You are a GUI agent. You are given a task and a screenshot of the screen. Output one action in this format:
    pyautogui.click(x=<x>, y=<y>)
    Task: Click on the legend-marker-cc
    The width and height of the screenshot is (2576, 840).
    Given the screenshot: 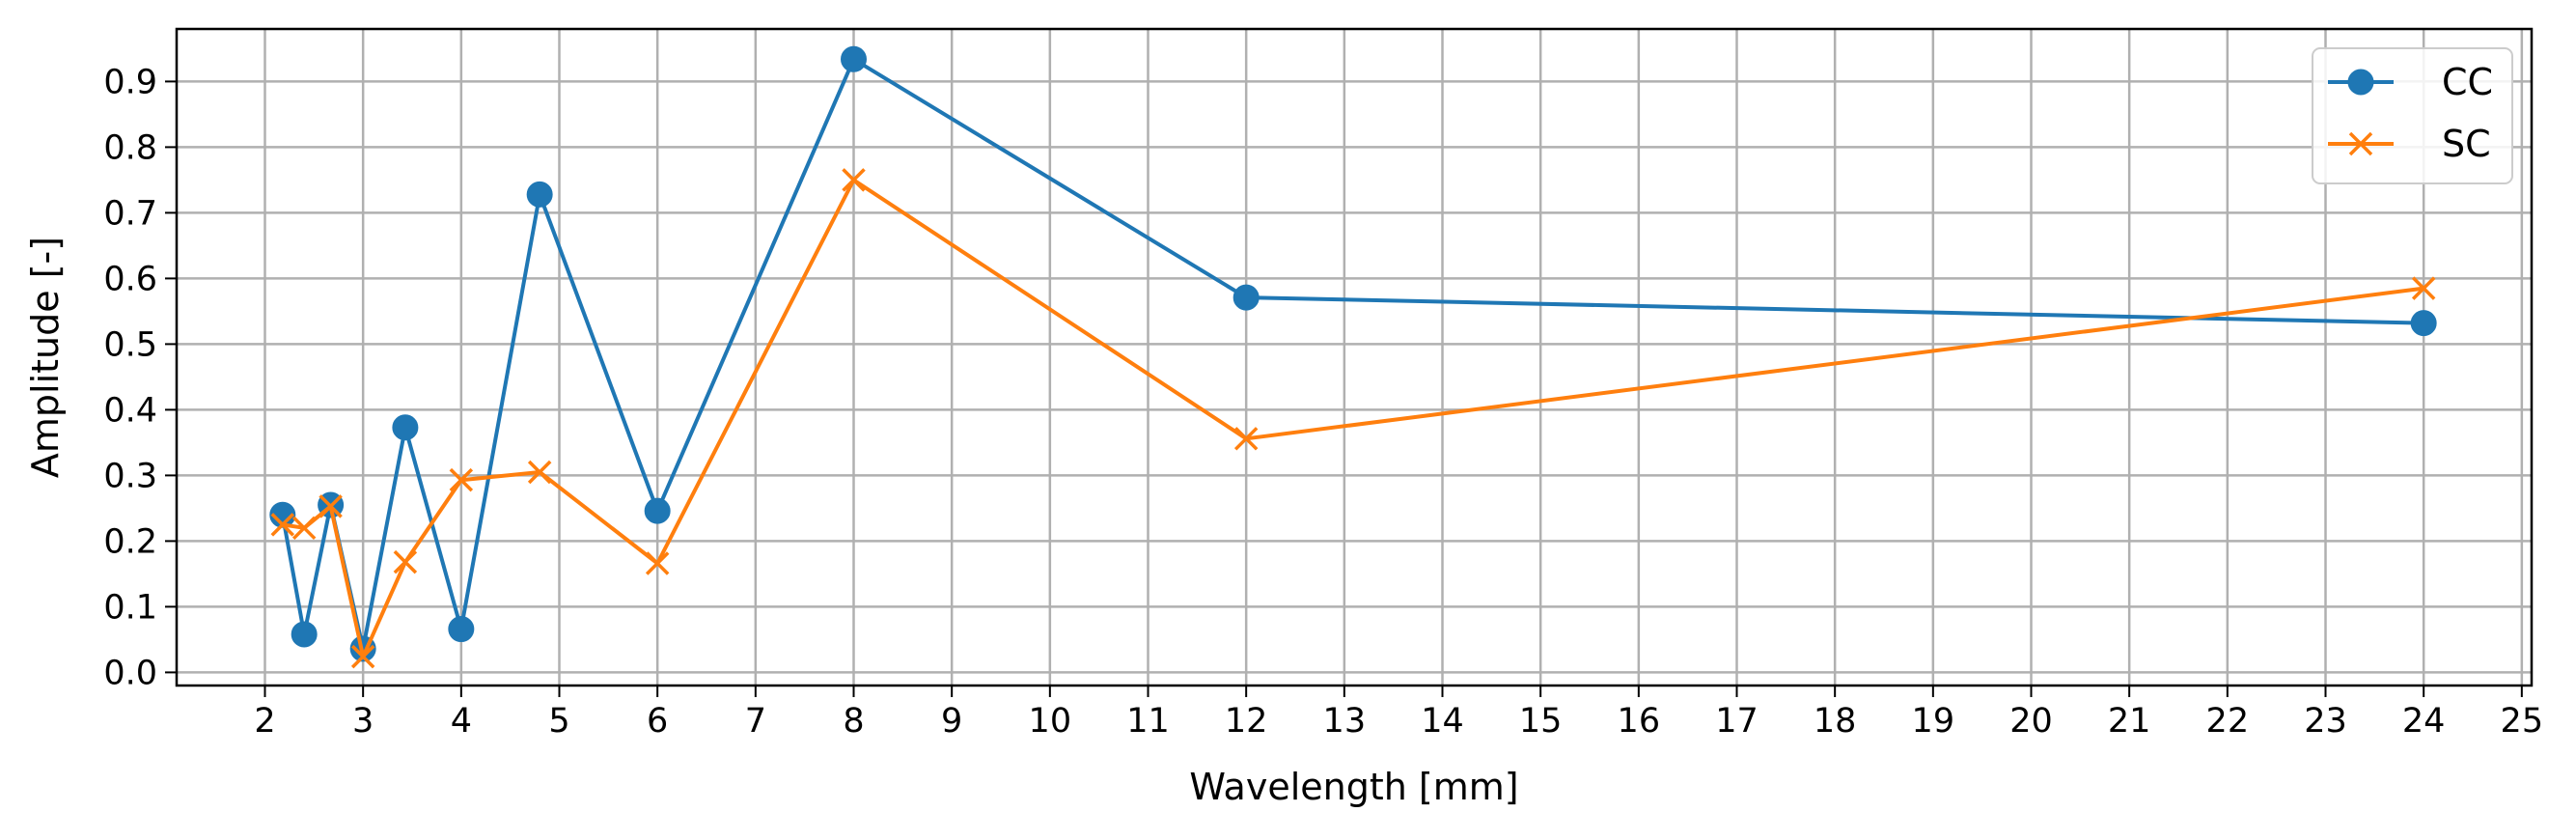 What is the action you would take?
    pyautogui.click(x=2360, y=83)
    